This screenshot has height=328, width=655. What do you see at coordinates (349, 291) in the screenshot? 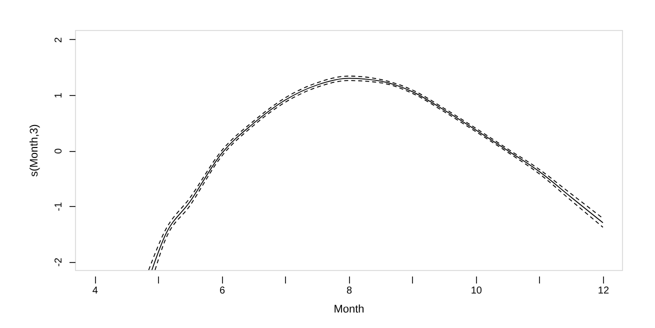
I see `x-tick-label: 8` at bounding box center [349, 291].